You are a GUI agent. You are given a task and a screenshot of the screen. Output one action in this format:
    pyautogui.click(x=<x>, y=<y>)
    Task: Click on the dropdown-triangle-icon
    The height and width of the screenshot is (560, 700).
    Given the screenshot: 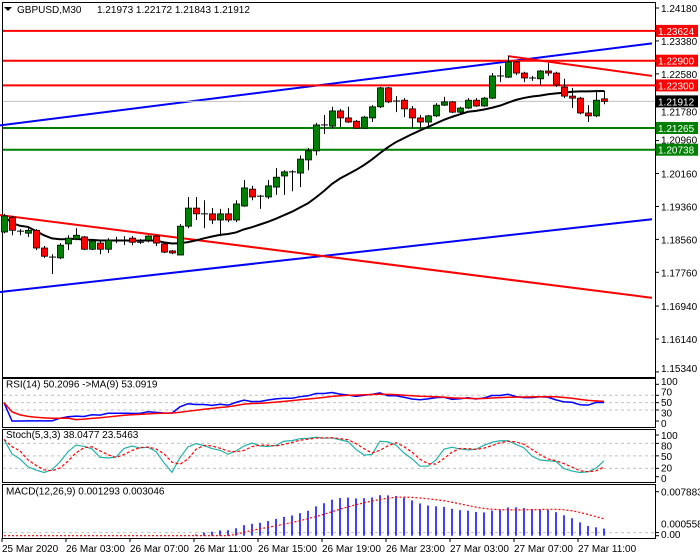 What is the action you would take?
    pyautogui.click(x=8, y=9)
    